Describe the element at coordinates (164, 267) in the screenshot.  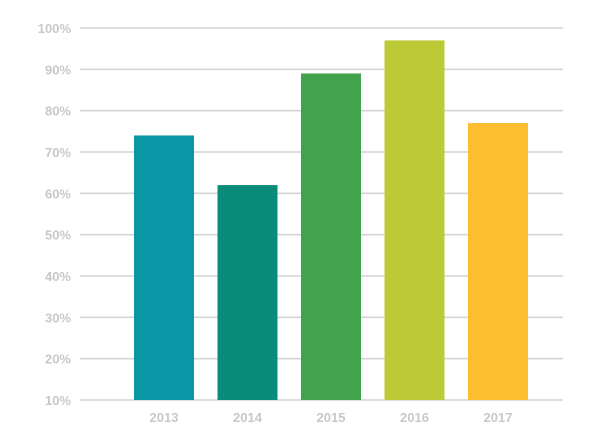
I see `bar-2013` at that location.